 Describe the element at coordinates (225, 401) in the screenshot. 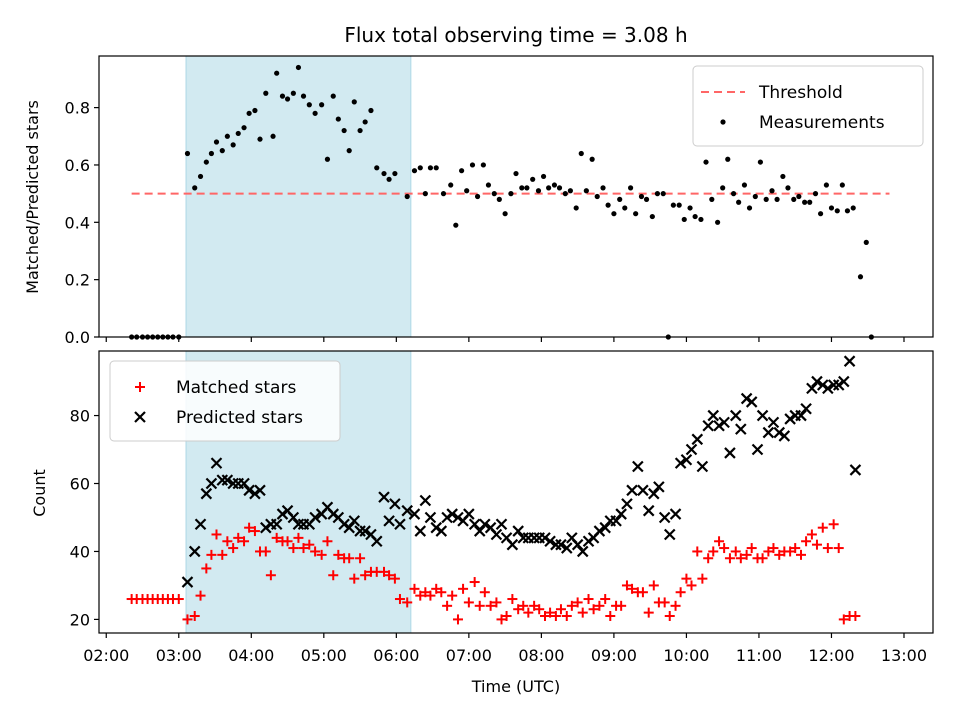

I see `legend-box` at that location.